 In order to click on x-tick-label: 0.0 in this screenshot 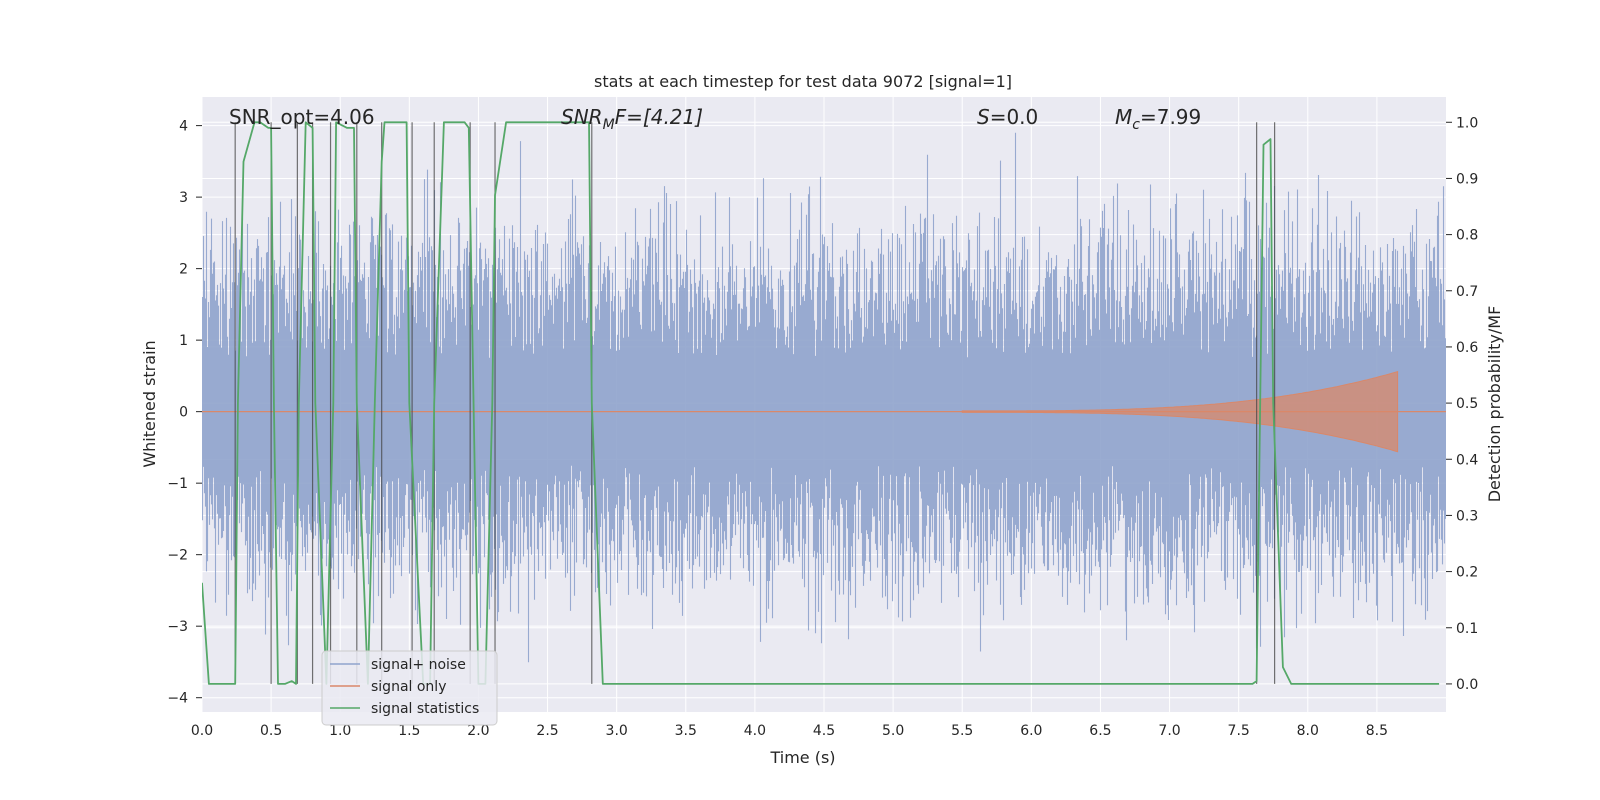, I will do `click(202, 731)`.